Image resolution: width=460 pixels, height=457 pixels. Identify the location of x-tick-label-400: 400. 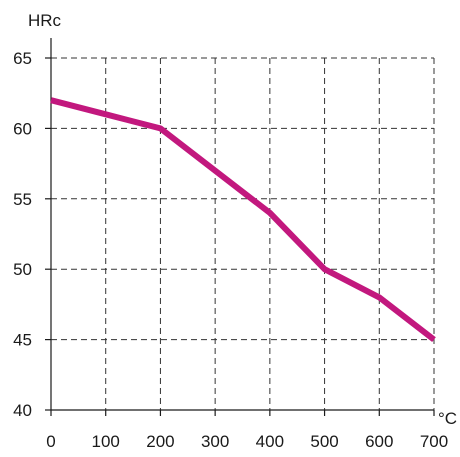
(270, 441).